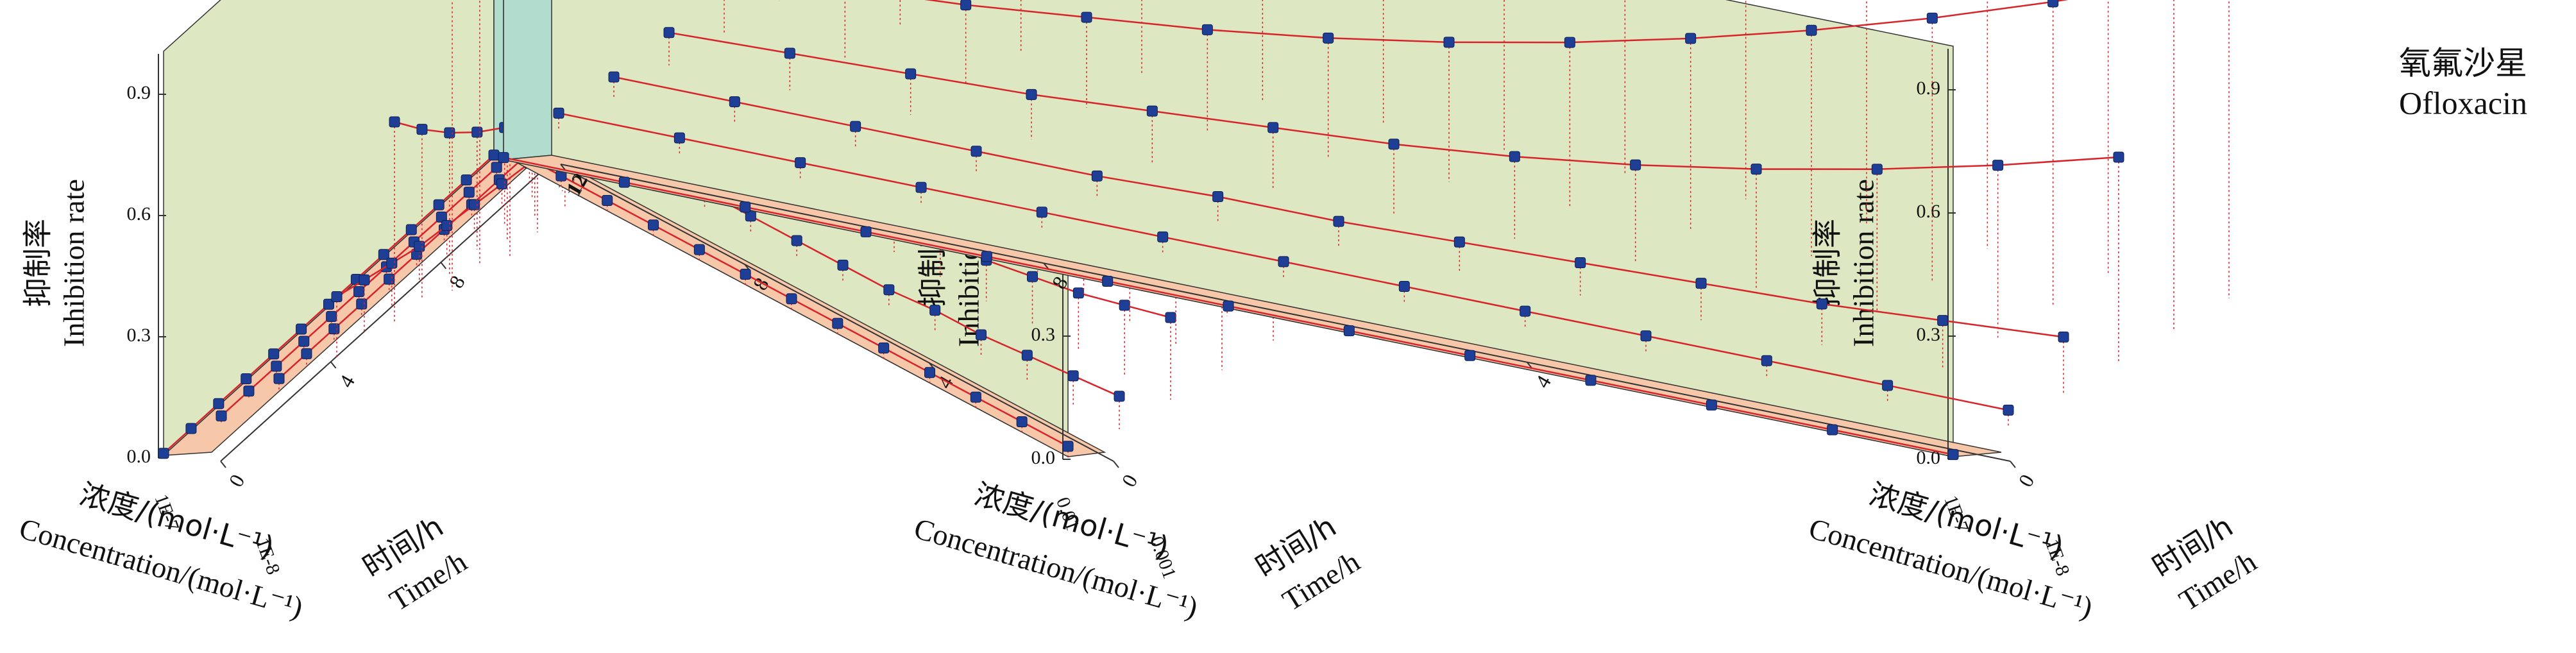  What do you see at coordinates (386, 312) in the screenshot?
I see `time-axis-line` at bounding box center [386, 312].